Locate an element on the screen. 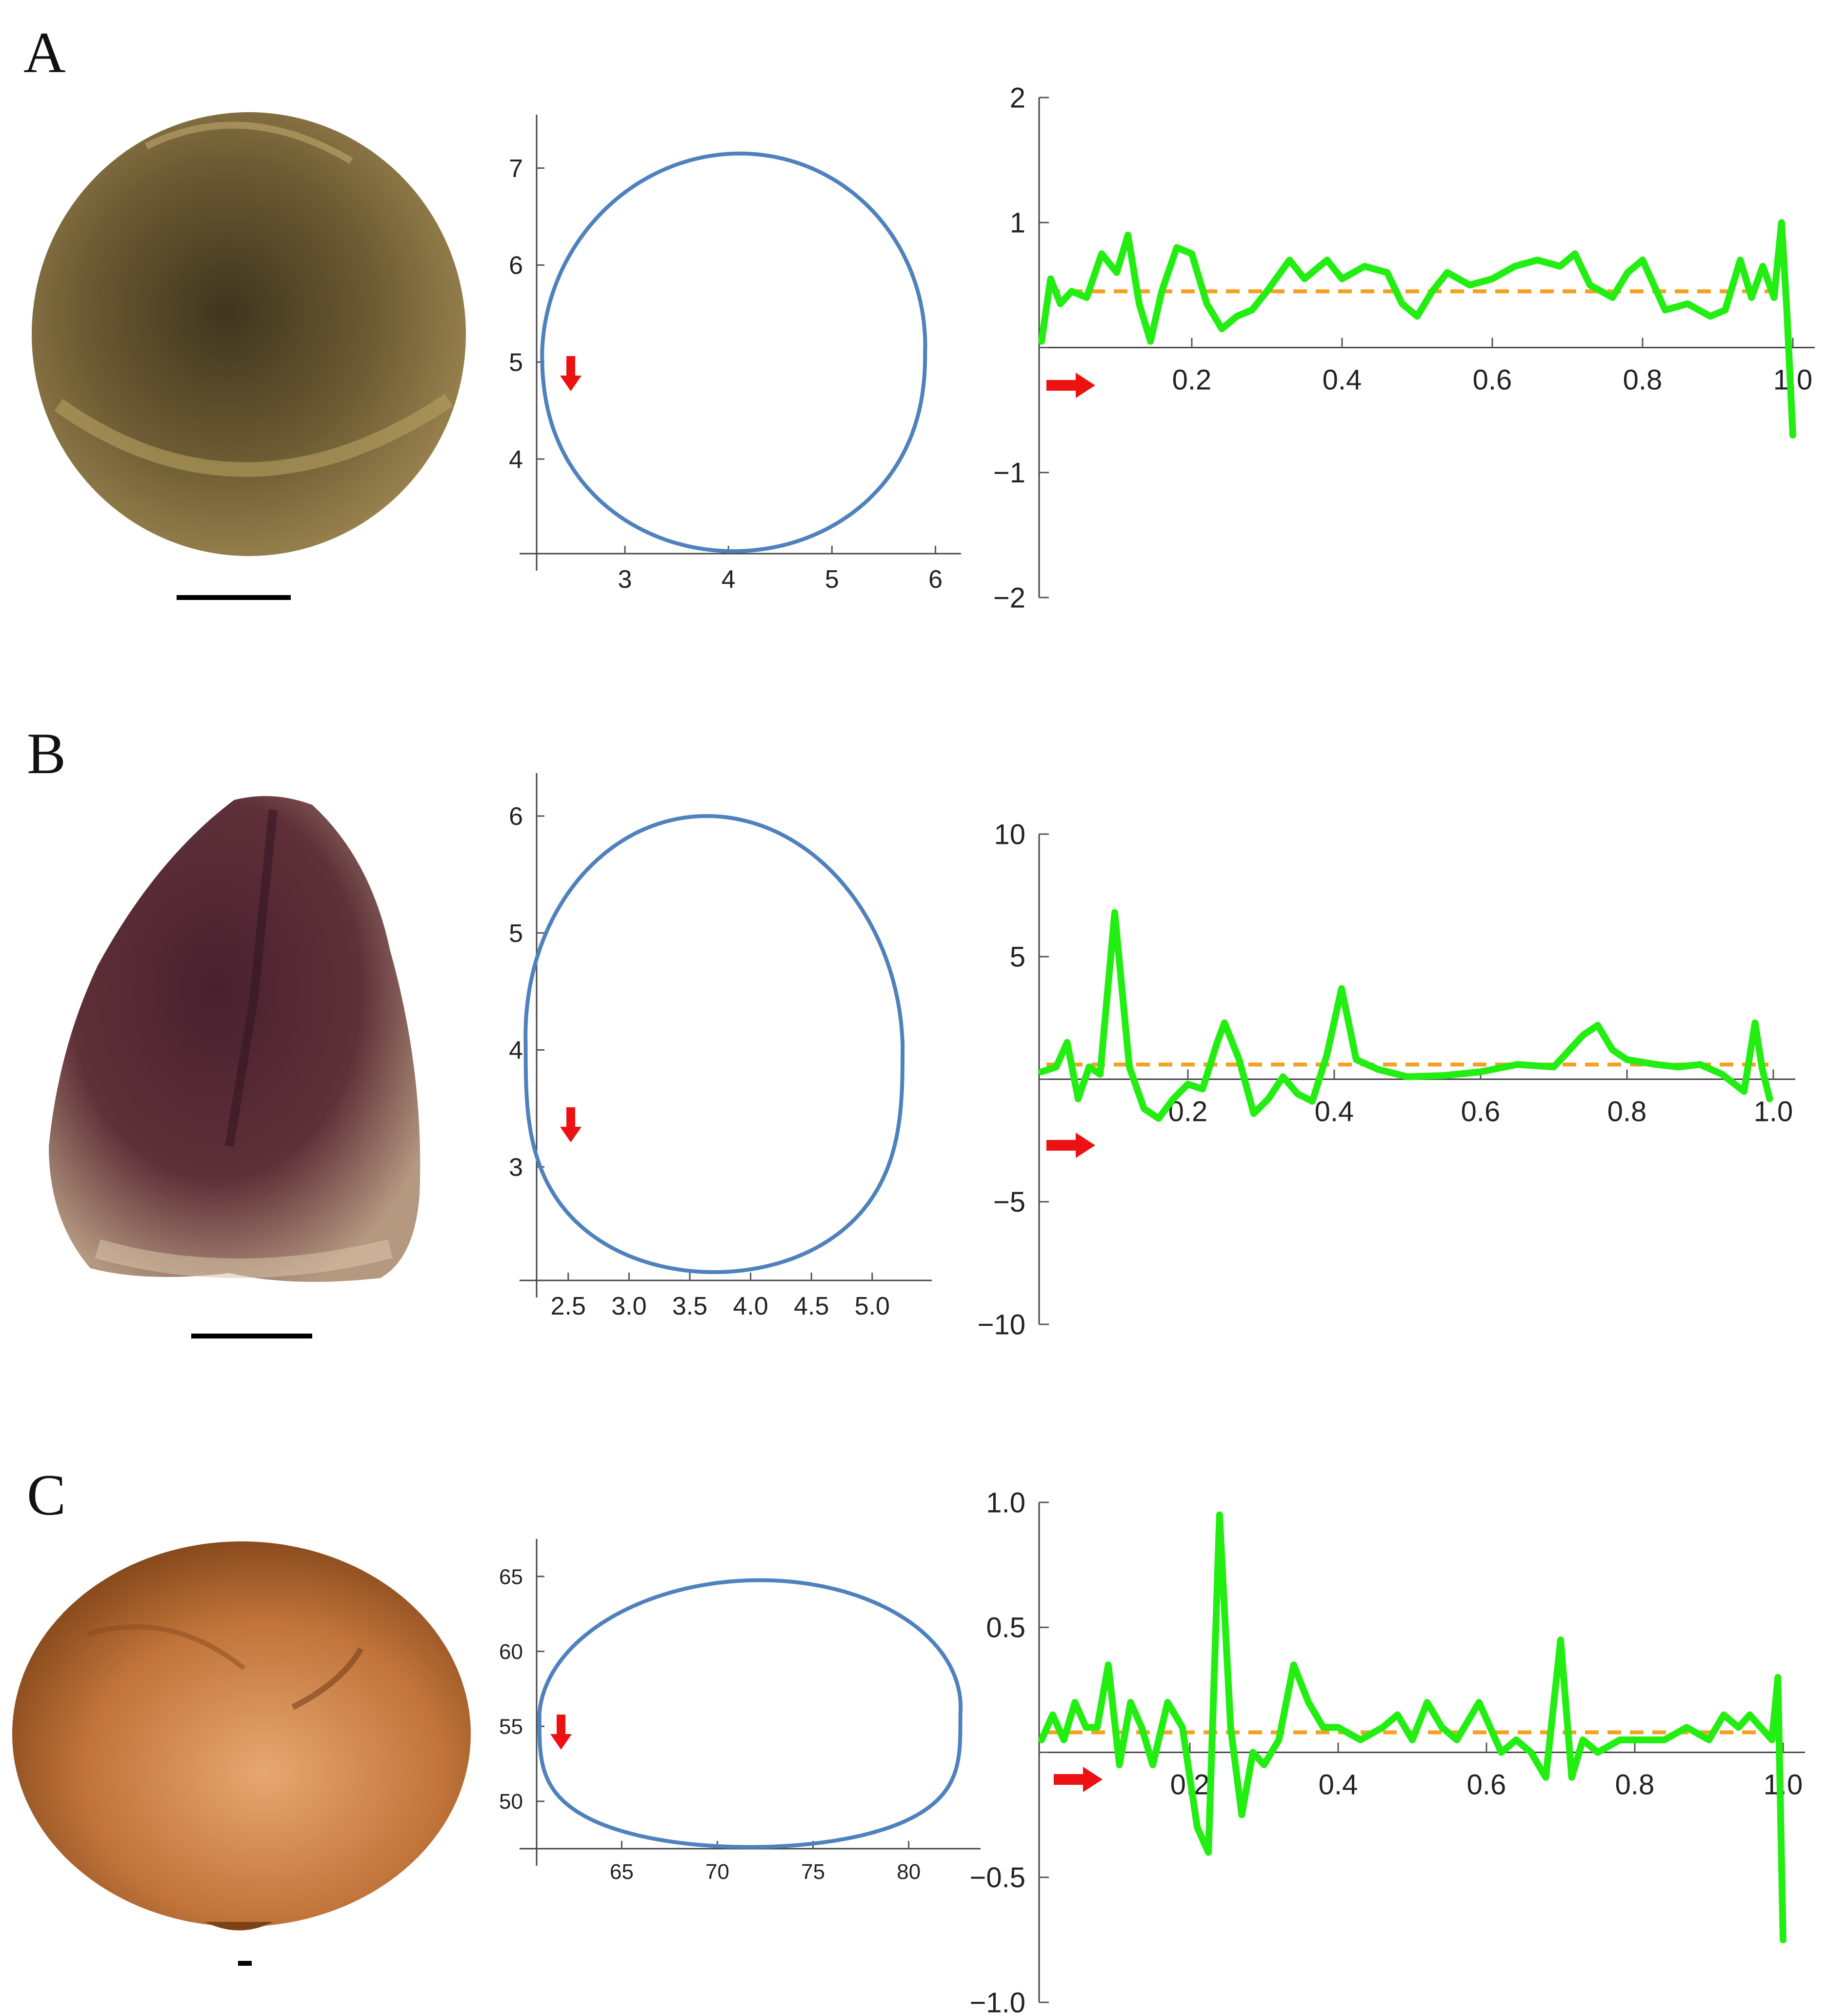 Image resolution: width=1846 pixels, height=2016 pixels. seed-photo-b is located at coordinates (235, 1039).